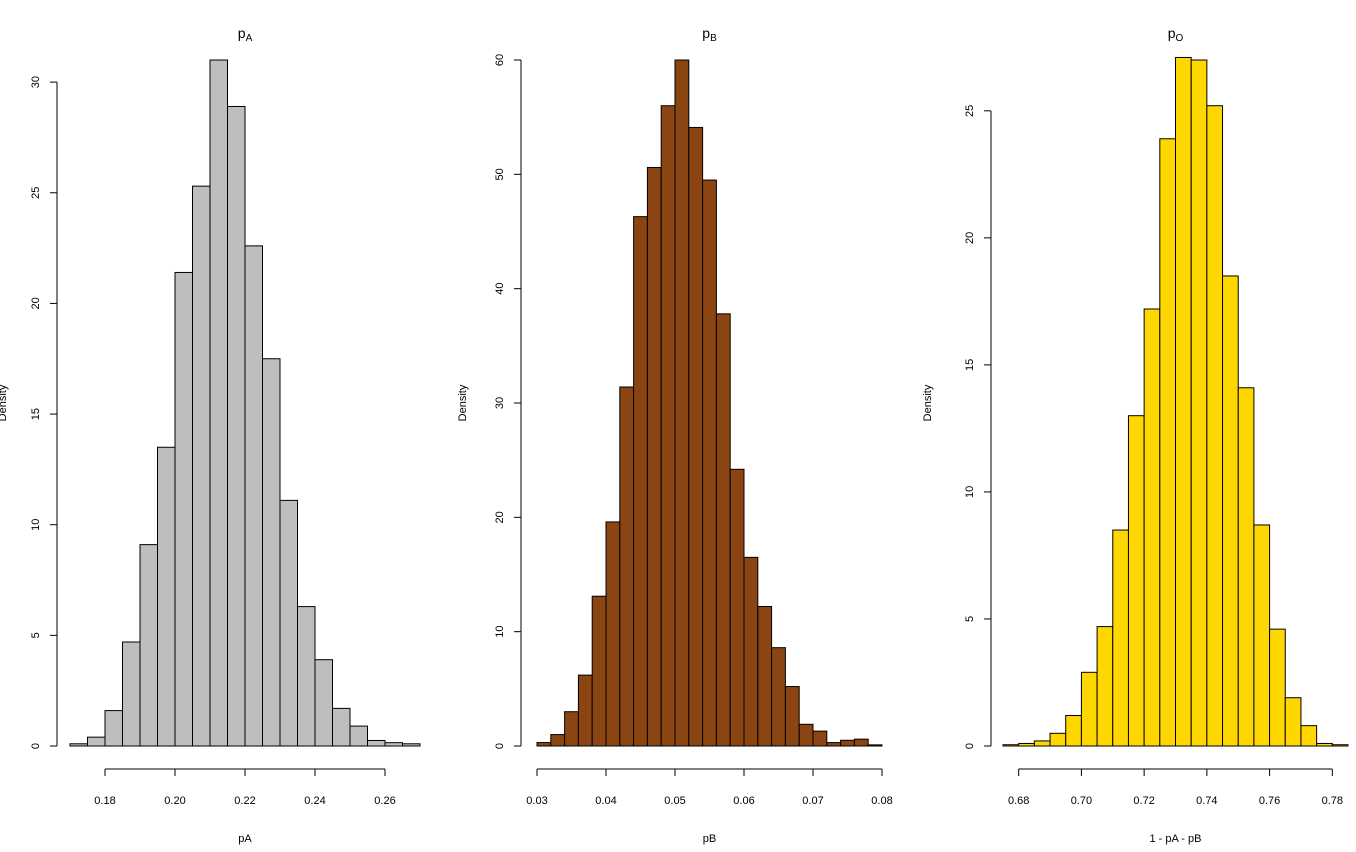 The image size is (1356, 852). I want to click on x-tick-label: 0.68, so click(1018, 801).